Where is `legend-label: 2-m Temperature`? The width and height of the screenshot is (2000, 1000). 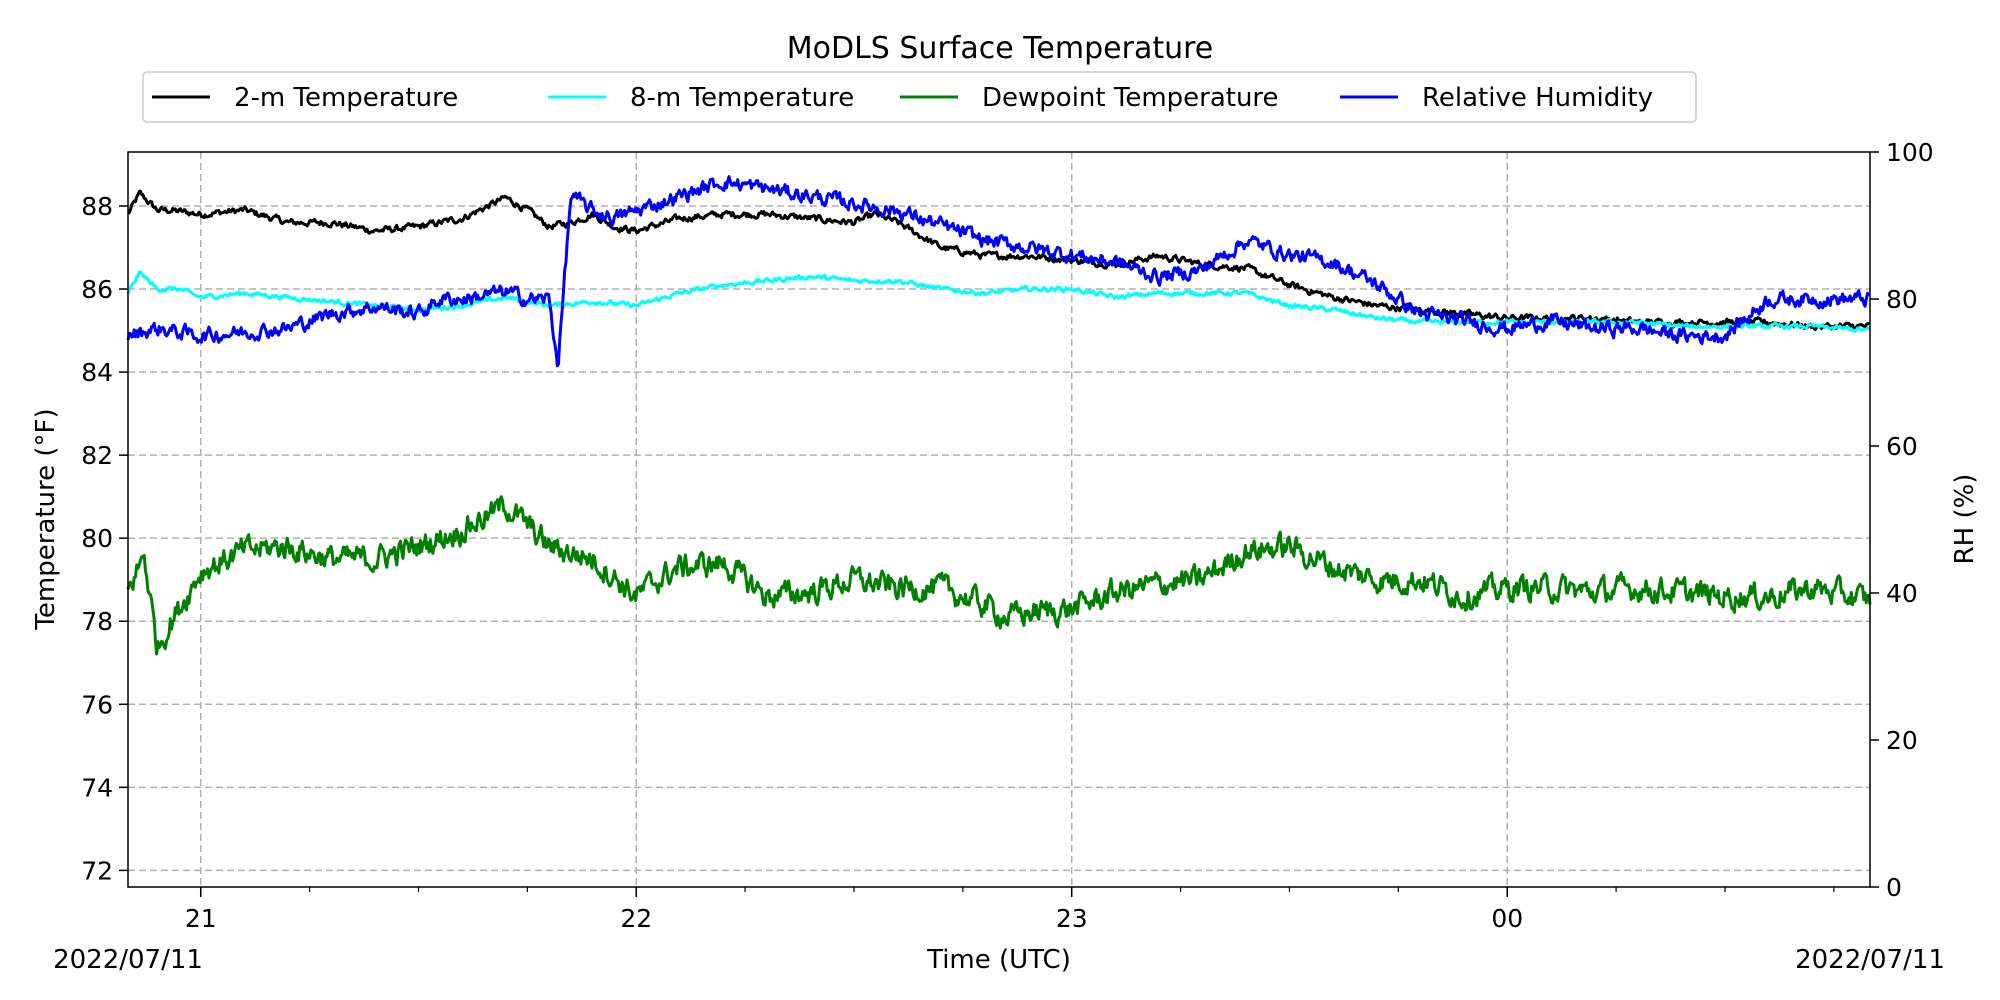
legend-label: 2-m Temperature is located at coordinates (346, 98).